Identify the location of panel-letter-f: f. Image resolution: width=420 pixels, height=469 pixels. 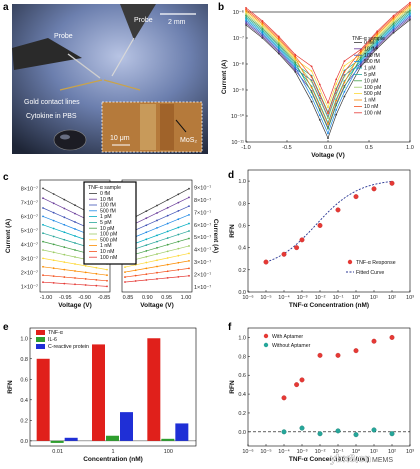
(230, 327).